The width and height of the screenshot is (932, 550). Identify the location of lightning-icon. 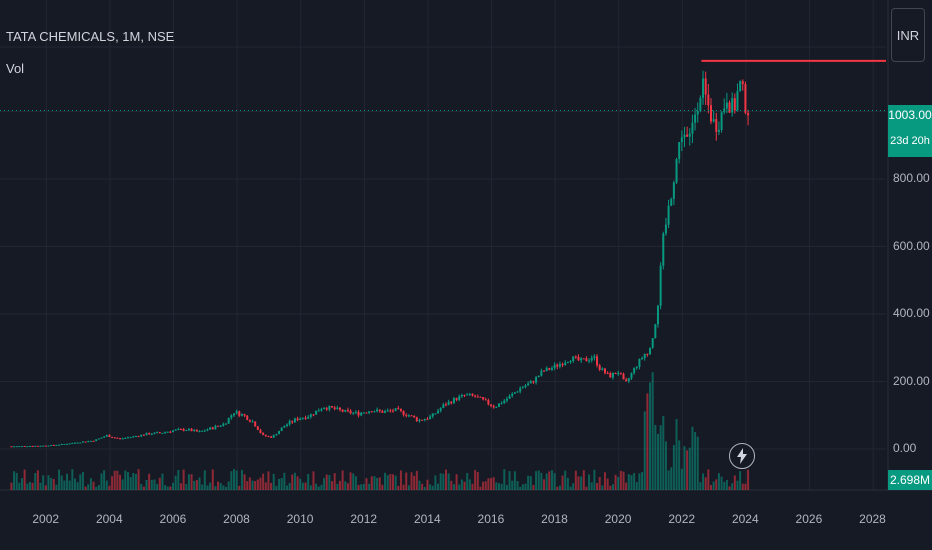
(742, 456).